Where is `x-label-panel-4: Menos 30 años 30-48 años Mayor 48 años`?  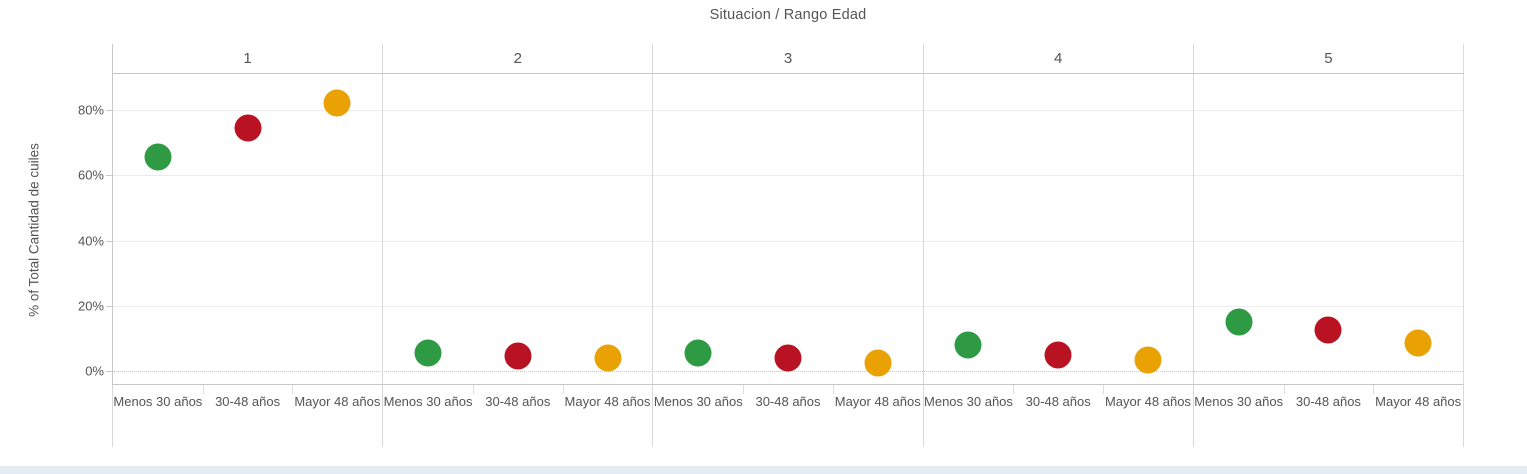 x-label-panel-4: Menos 30 años 30-48 años Mayor 48 años is located at coordinates (1059, 416).